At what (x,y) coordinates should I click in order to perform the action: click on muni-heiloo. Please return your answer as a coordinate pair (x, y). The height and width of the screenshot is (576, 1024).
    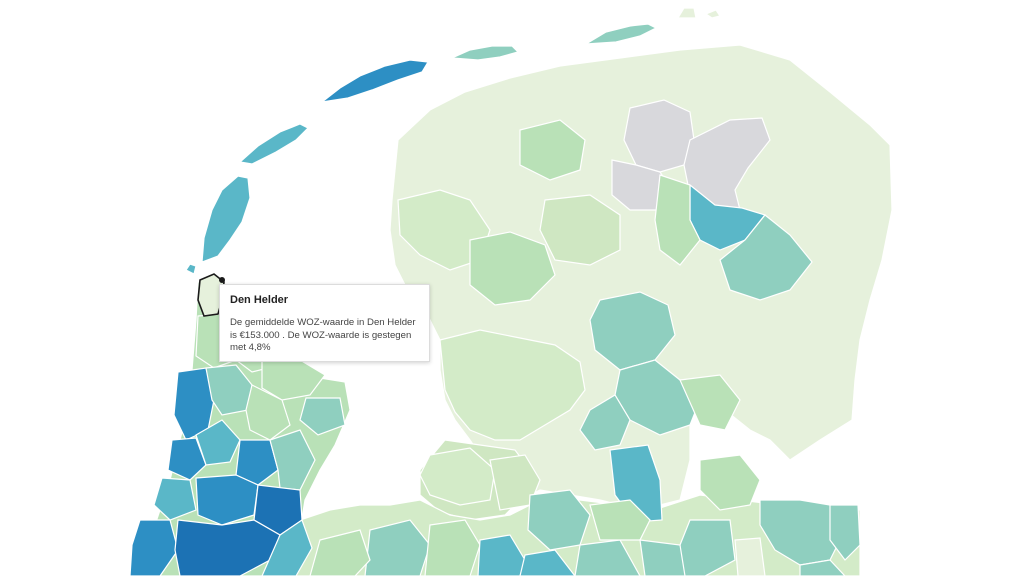
    Looking at the image, I should click on (218, 442).